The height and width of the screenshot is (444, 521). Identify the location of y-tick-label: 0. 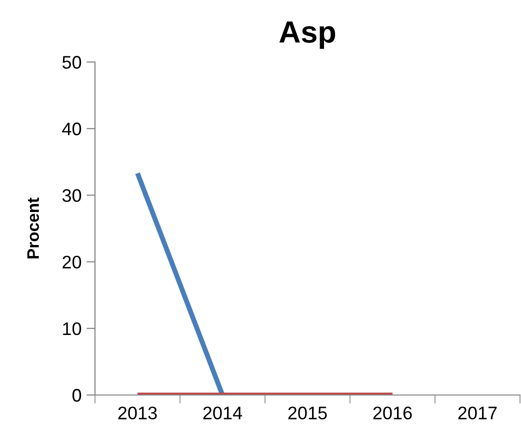
(77, 395).